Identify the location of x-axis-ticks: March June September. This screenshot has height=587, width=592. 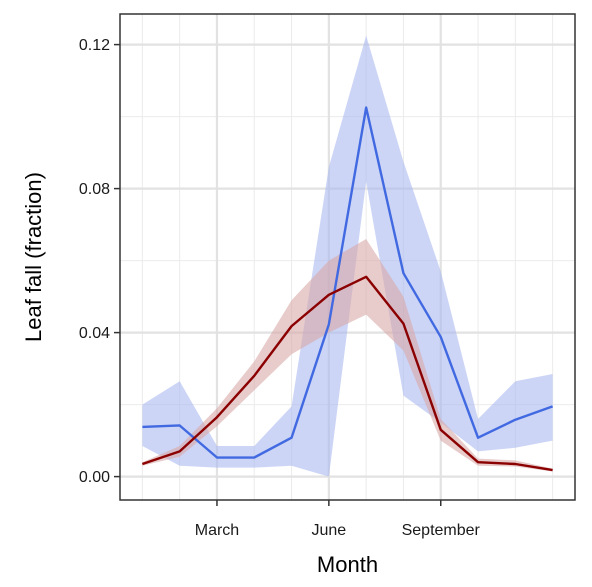
(338, 519).